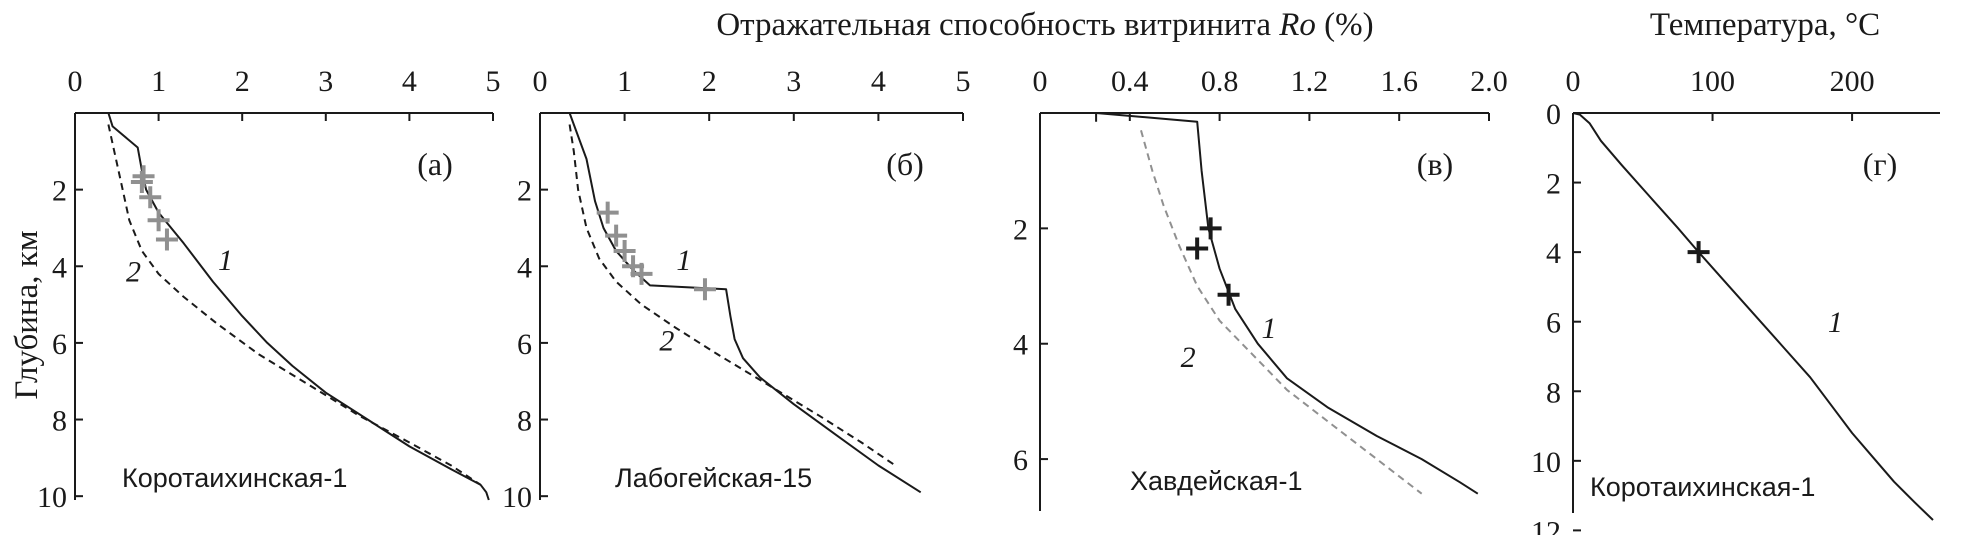 This screenshot has width=1963, height=535. Describe the element at coordinates (713, 478) in the screenshot. I see `well-label: Лабогейская-15` at that location.